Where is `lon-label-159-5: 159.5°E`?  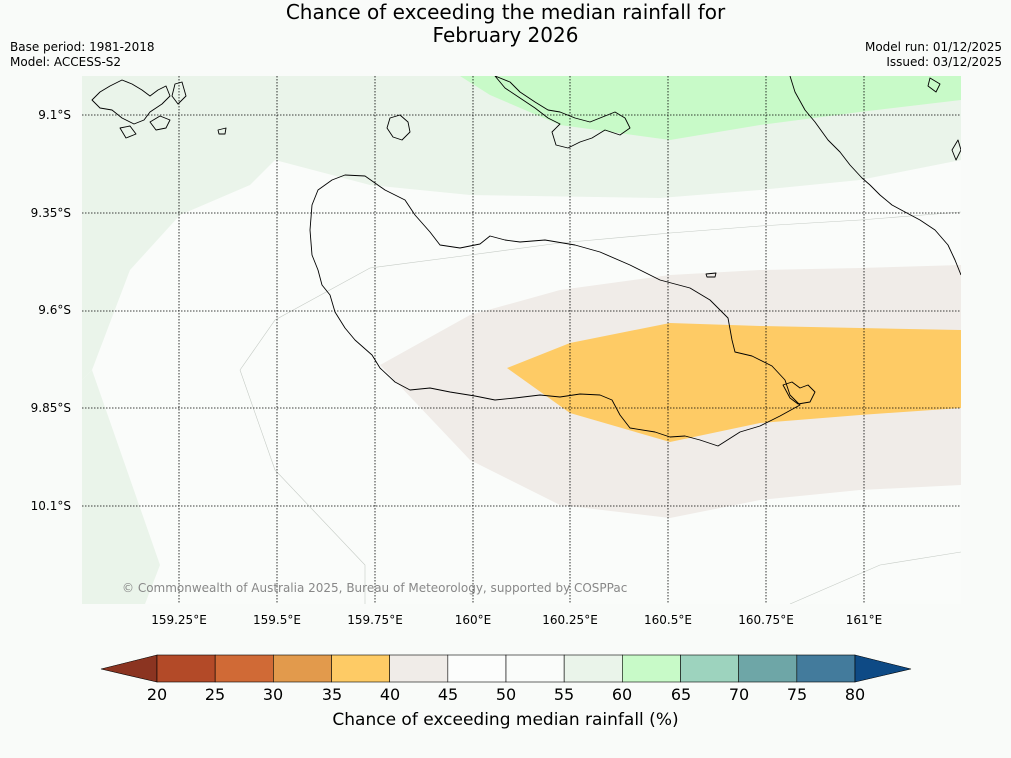 lon-label-159-5: 159.5°E is located at coordinates (277, 620).